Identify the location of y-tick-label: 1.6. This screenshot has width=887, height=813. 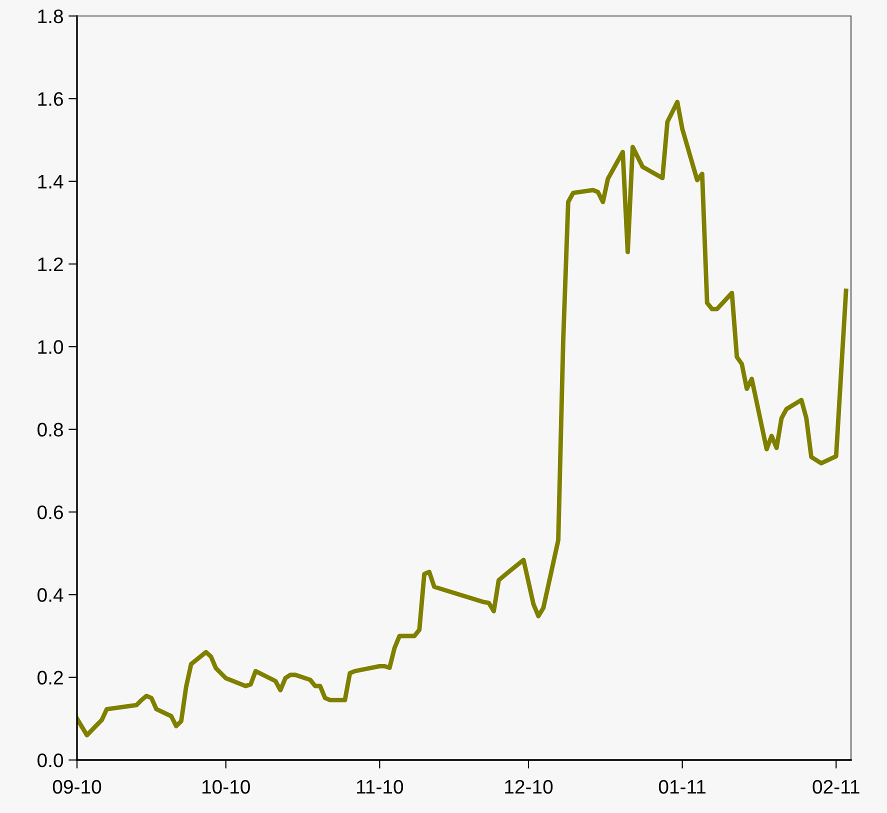
(50, 99).